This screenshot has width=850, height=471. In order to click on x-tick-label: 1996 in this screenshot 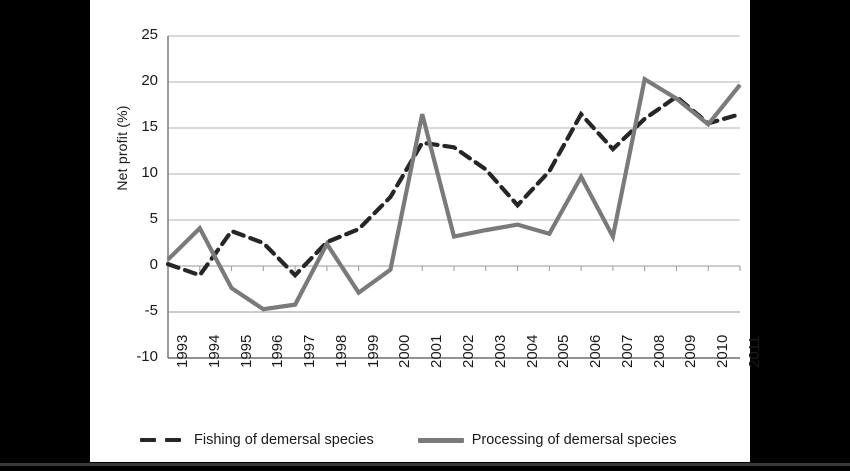, I will do `click(278, 351)`.